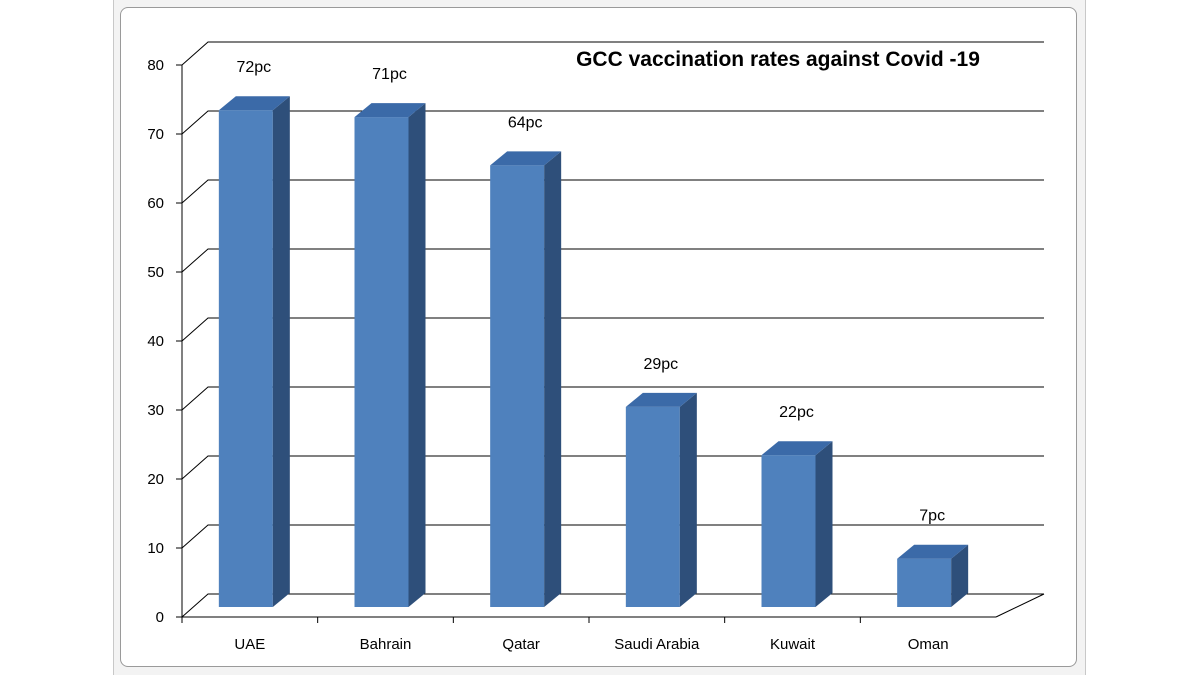 The image size is (1200, 675). I want to click on y-tick-label: 70, so click(155, 134).